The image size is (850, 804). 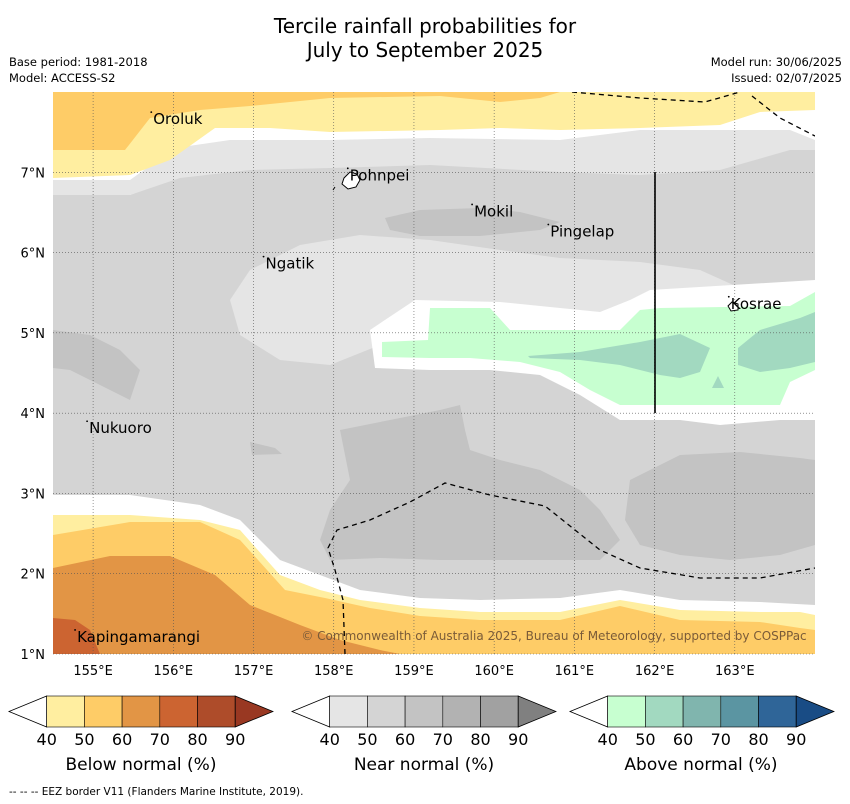 What do you see at coordinates (33, 494) in the screenshot?
I see `lat-tick-label: 3°N` at bounding box center [33, 494].